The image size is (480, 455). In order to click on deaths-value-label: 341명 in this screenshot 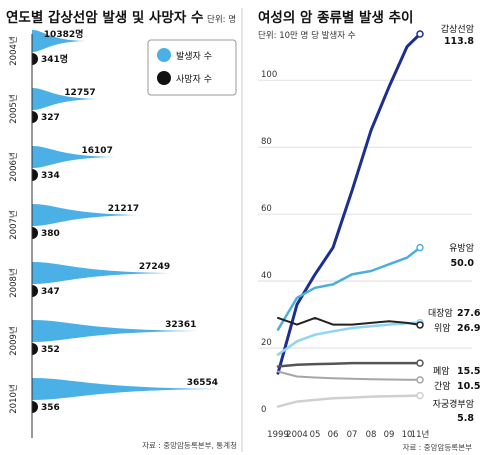, I will do `click(54, 59)`.